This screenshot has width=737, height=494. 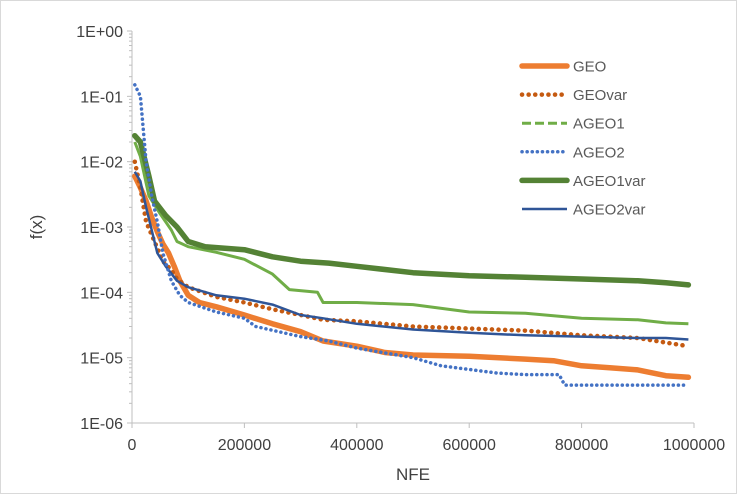 I want to click on x-tick-label: 600000, so click(x=469, y=445).